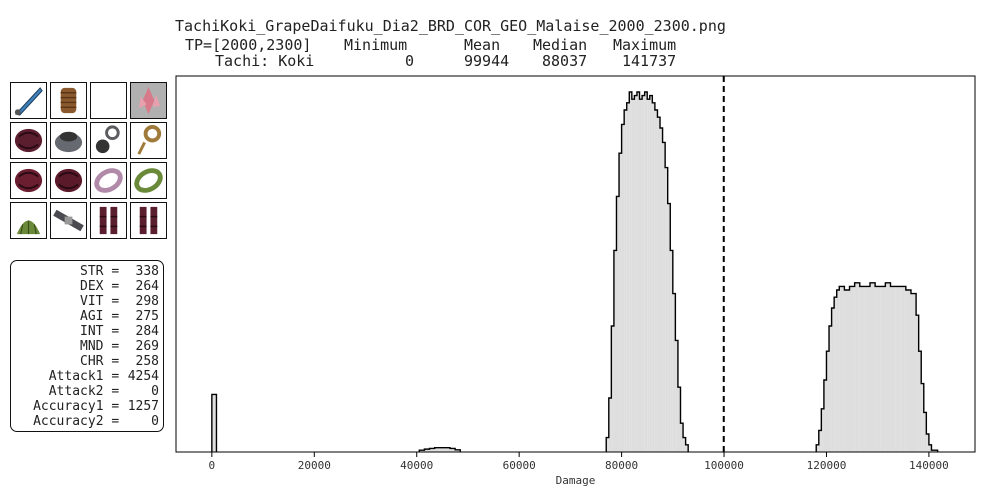  I want to click on stat-label: STR =, so click(103, 271).